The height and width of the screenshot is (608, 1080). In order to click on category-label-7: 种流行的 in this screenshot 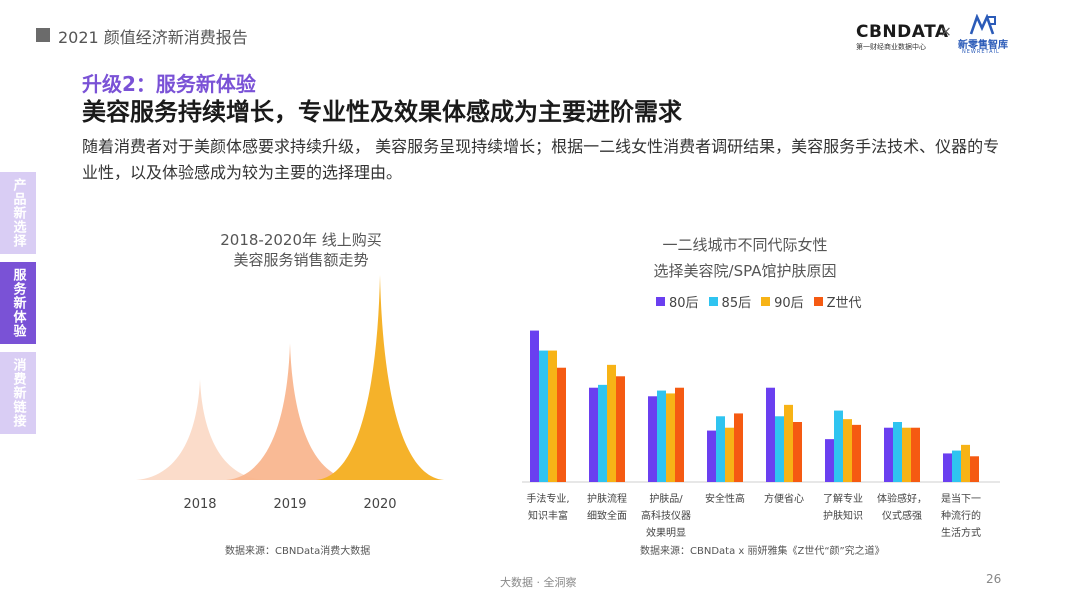, I will do `click(961, 515)`.